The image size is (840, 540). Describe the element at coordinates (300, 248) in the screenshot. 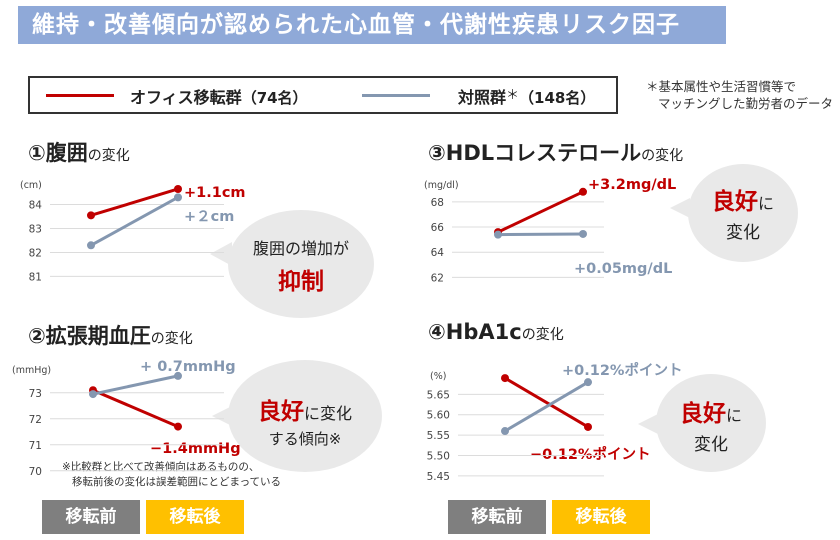

I see `waist-bubble-line1: 腹囲の増加が` at that location.